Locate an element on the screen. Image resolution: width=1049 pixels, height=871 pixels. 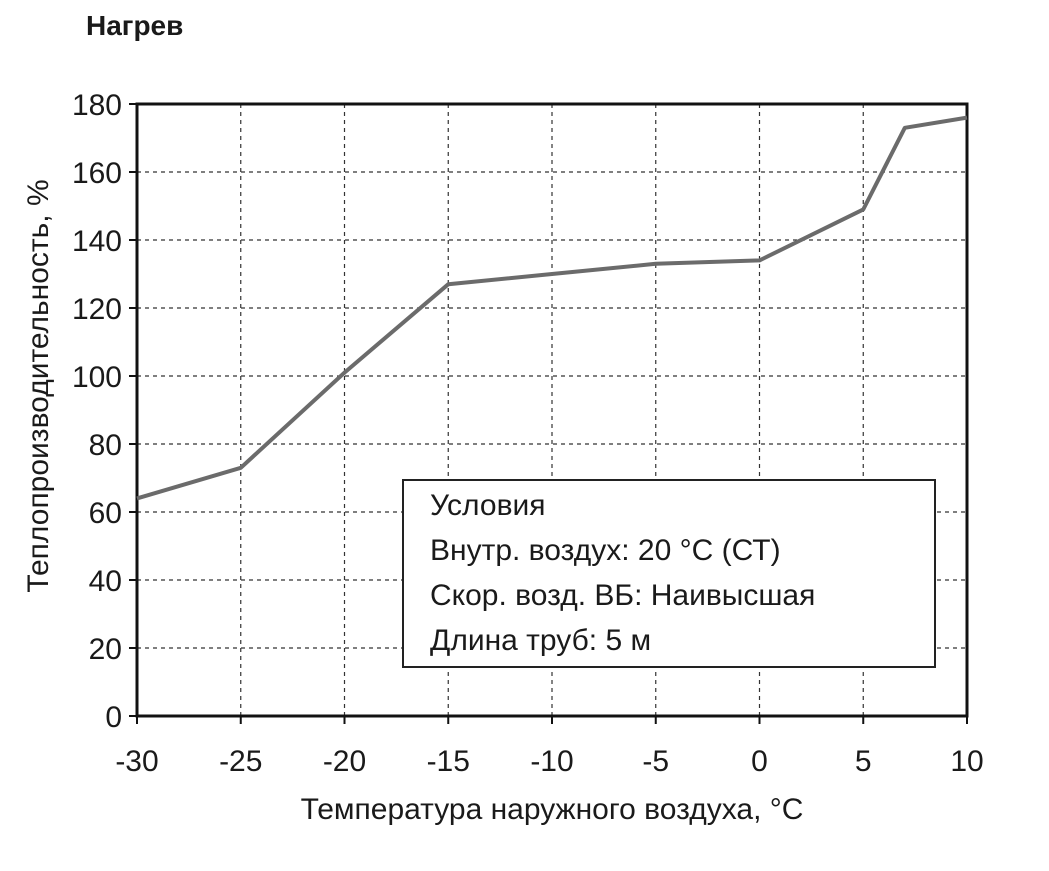
x-tick-label: -30 is located at coordinates (136, 761).